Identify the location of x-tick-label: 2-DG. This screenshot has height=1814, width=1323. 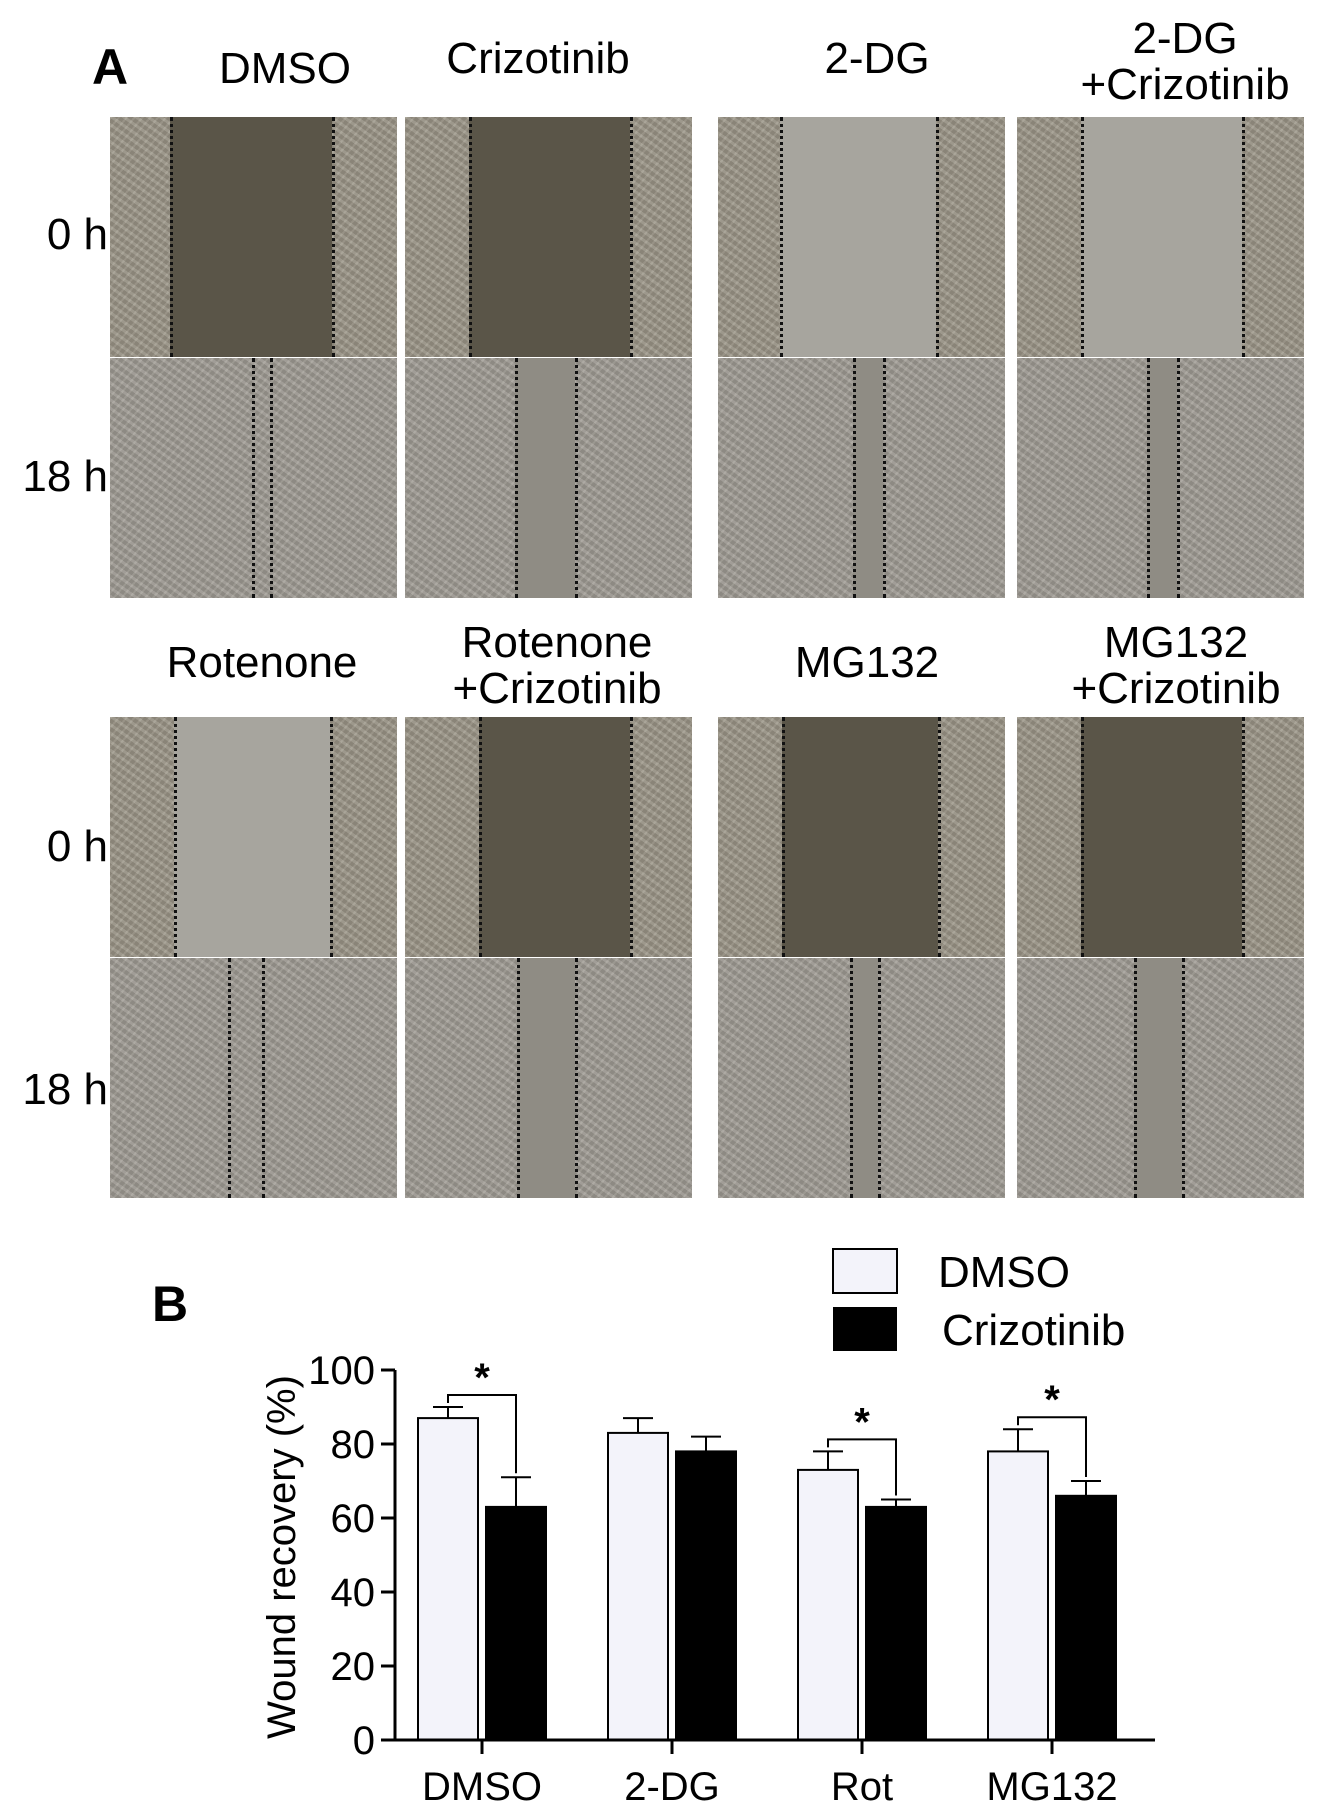
(672, 1787).